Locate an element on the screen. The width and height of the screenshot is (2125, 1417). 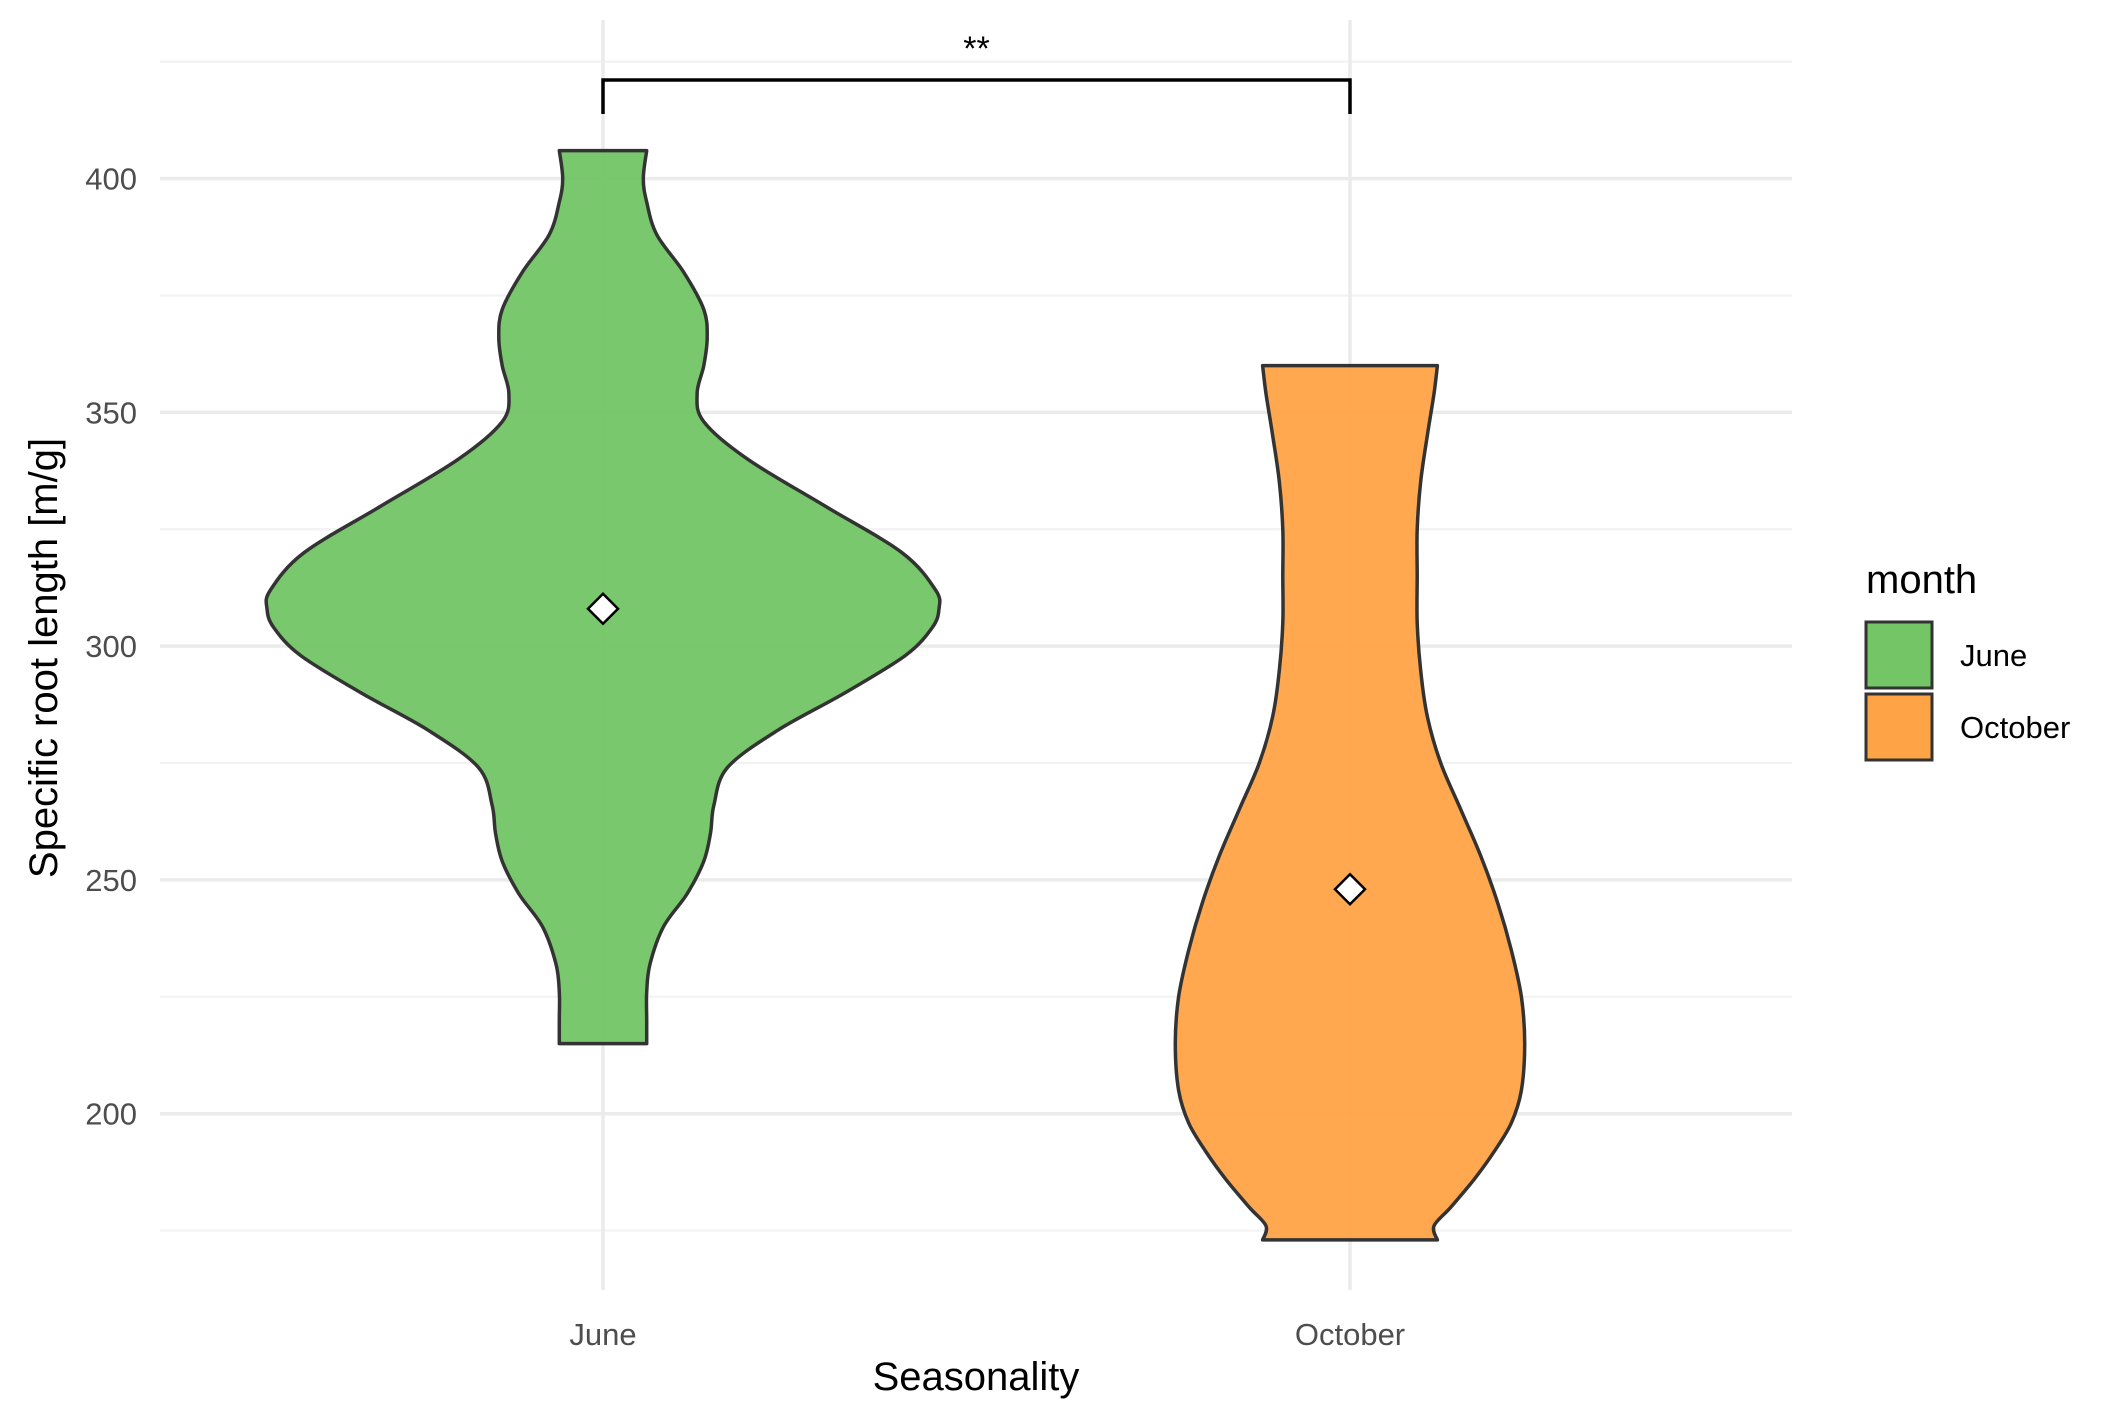
violin-october is located at coordinates (1350, 802).